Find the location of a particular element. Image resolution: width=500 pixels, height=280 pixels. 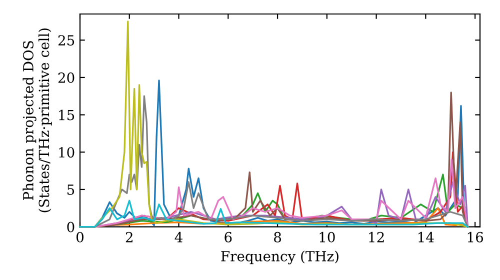

y-tick-label: 15 is located at coordinates (66, 115).